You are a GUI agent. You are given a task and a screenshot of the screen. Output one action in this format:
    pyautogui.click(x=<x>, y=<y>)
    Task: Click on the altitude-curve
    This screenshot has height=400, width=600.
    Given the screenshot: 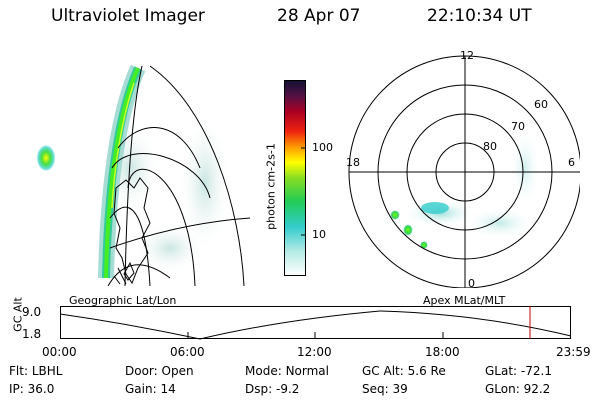 What is the action you would take?
    pyautogui.click(x=316, y=325)
    